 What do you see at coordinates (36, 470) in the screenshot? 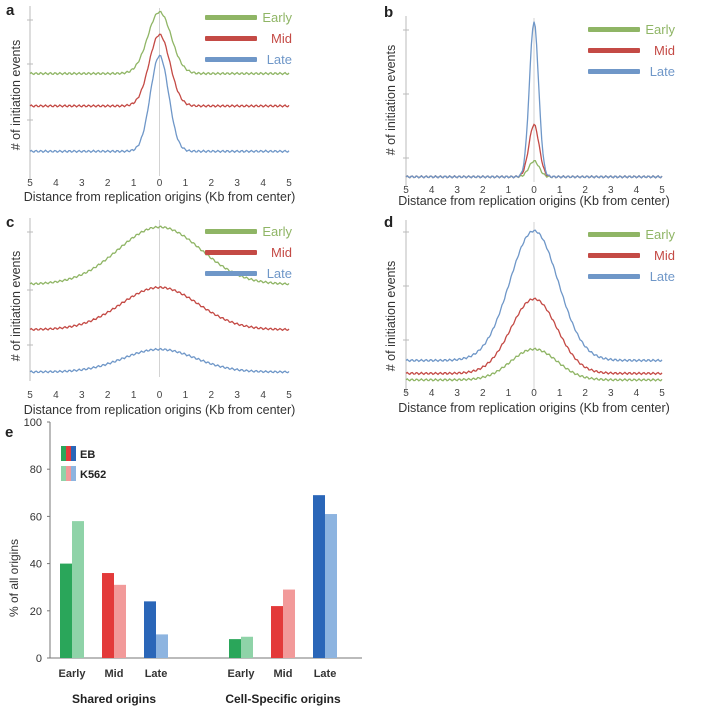
I see `y-tick-label-e-4: 80` at bounding box center [36, 470].